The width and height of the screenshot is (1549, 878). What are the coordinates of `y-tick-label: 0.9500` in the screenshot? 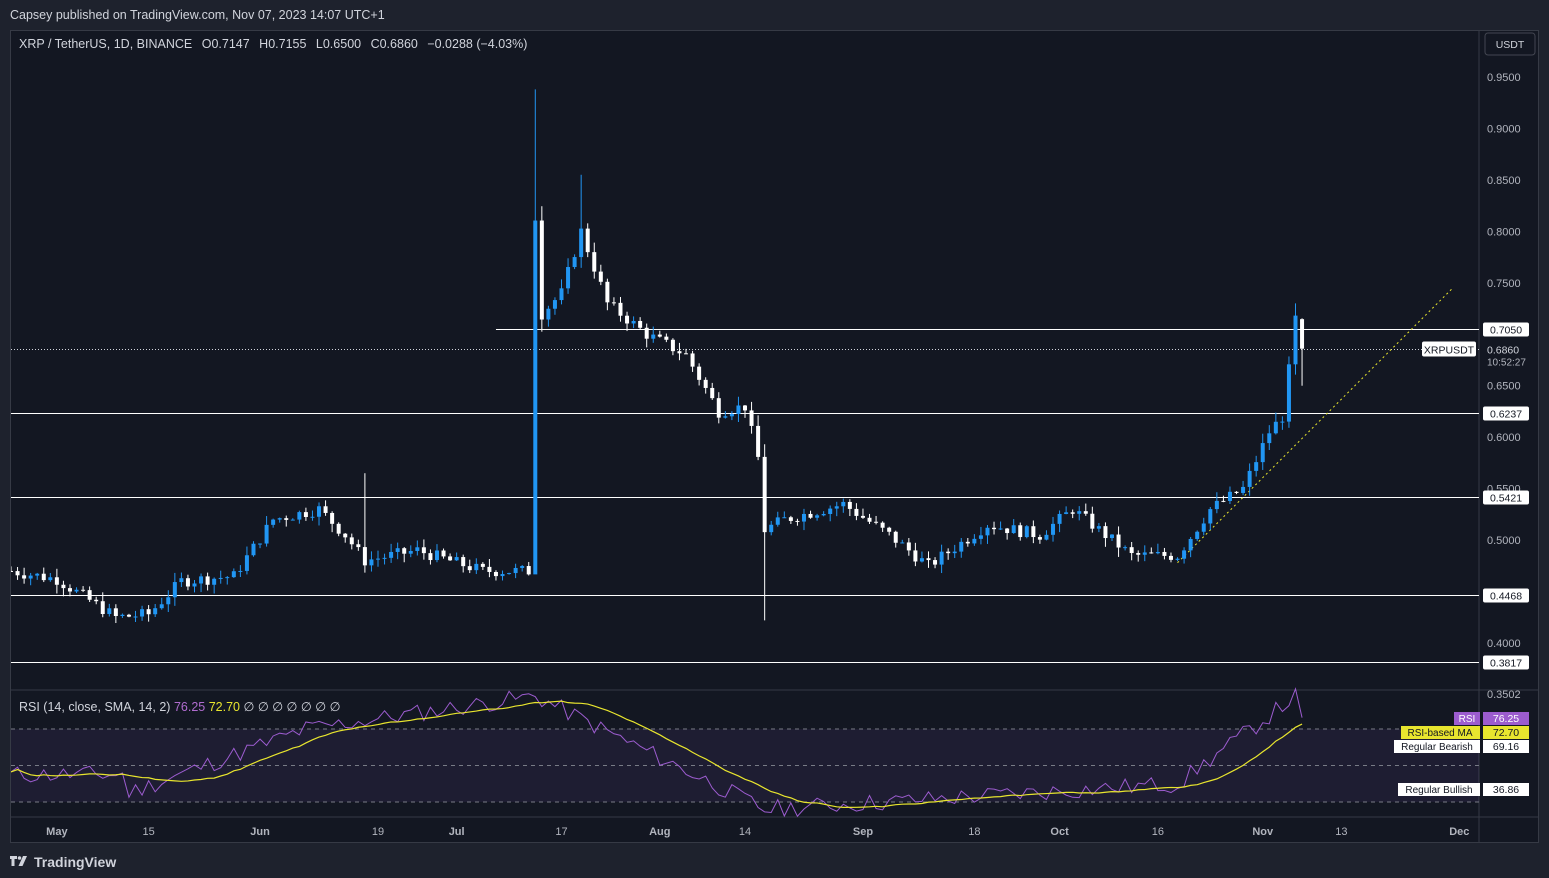 It's located at (1504, 78).